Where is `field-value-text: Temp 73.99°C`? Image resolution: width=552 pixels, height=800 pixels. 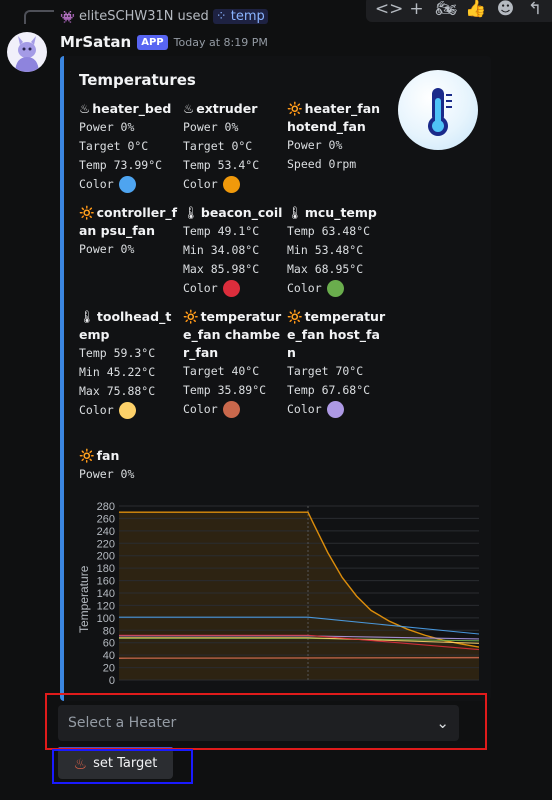
field-value-text: Temp 73.99°C is located at coordinates (120, 165).